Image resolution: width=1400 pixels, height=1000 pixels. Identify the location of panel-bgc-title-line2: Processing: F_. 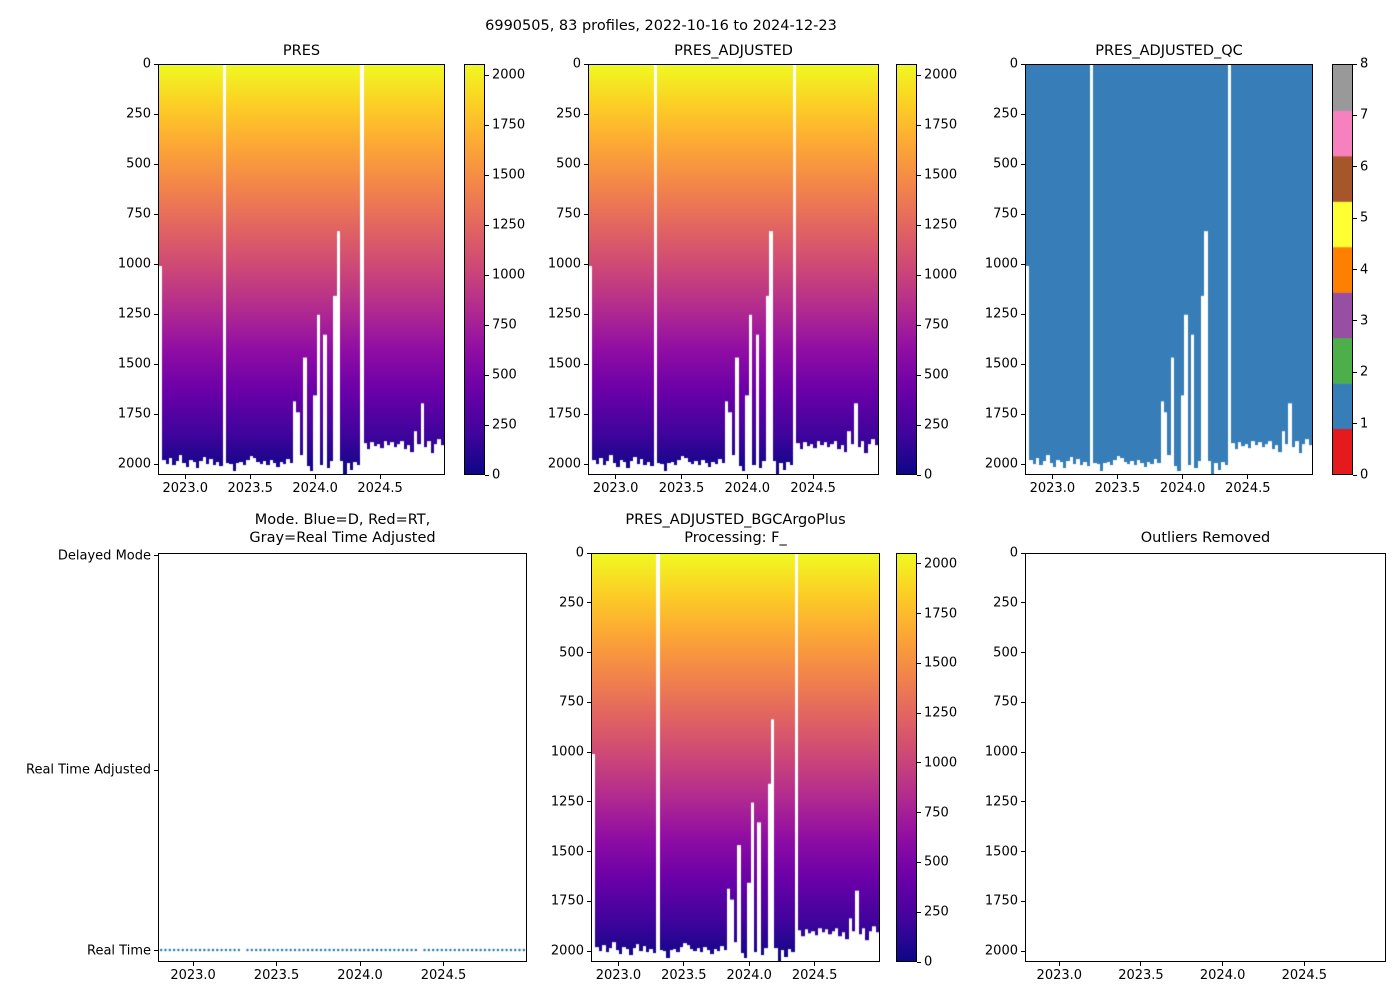
(735, 538).